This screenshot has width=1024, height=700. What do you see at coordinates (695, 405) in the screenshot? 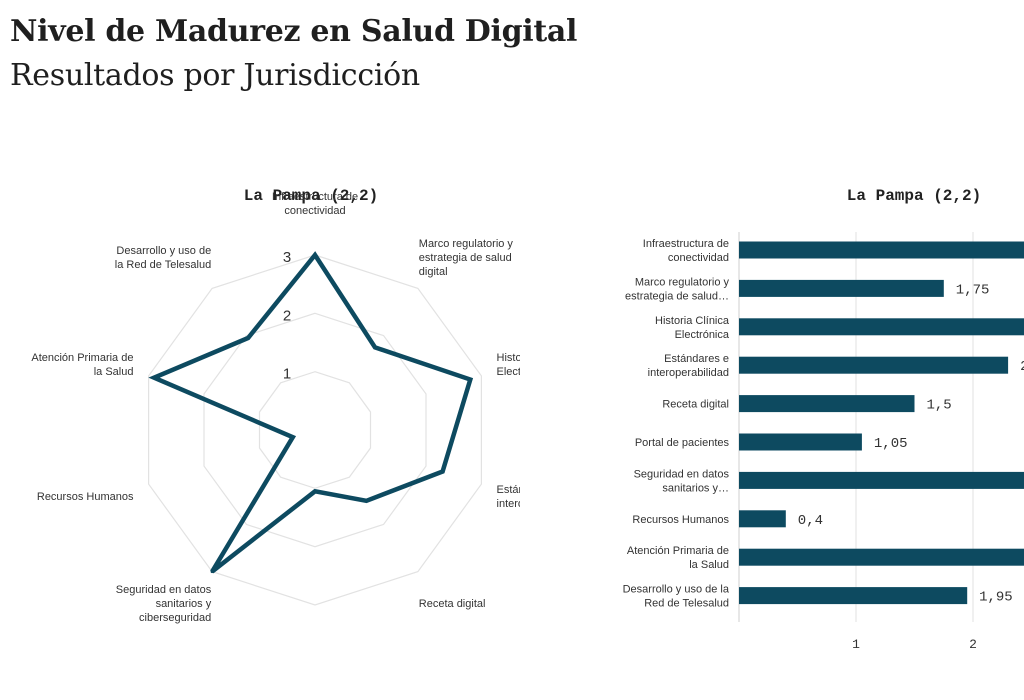
I see `bar-category-label: Receta digital` at bounding box center [695, 405].